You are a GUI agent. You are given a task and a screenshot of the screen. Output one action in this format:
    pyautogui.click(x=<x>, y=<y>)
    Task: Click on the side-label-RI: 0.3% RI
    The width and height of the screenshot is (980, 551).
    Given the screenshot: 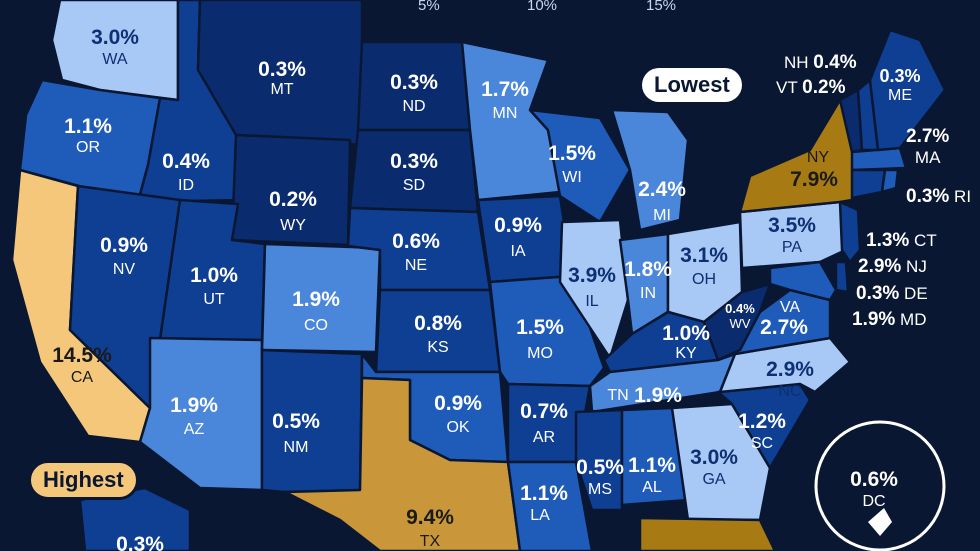 What is the action you would take?
    pyautogui.click(x=938, y=197)
    